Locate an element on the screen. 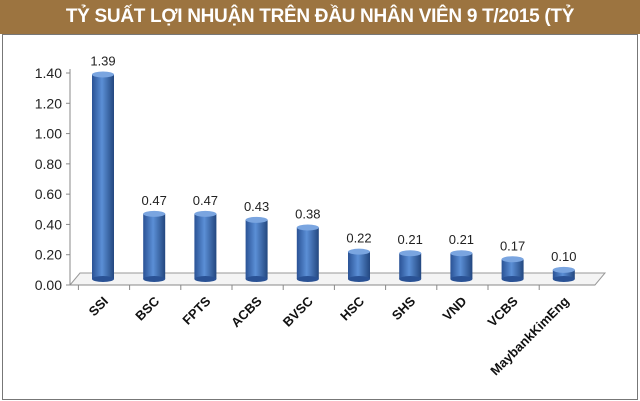  data-label: 1.39 is located at coordinates (102, 61).